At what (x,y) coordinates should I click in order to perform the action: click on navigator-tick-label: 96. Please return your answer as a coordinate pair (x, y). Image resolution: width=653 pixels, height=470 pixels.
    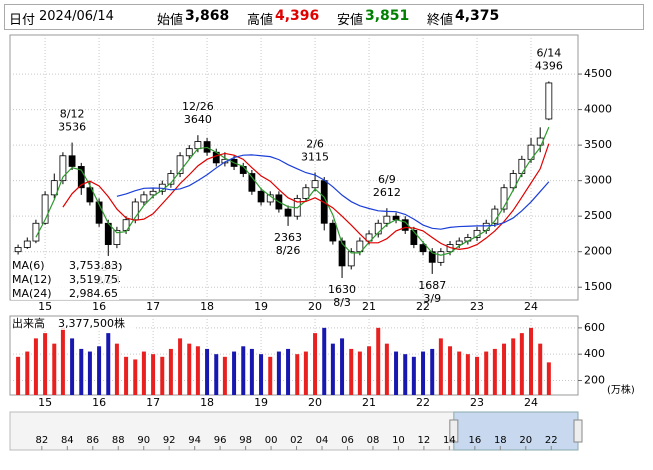
    Looking at the image, I should click on (220, 440).